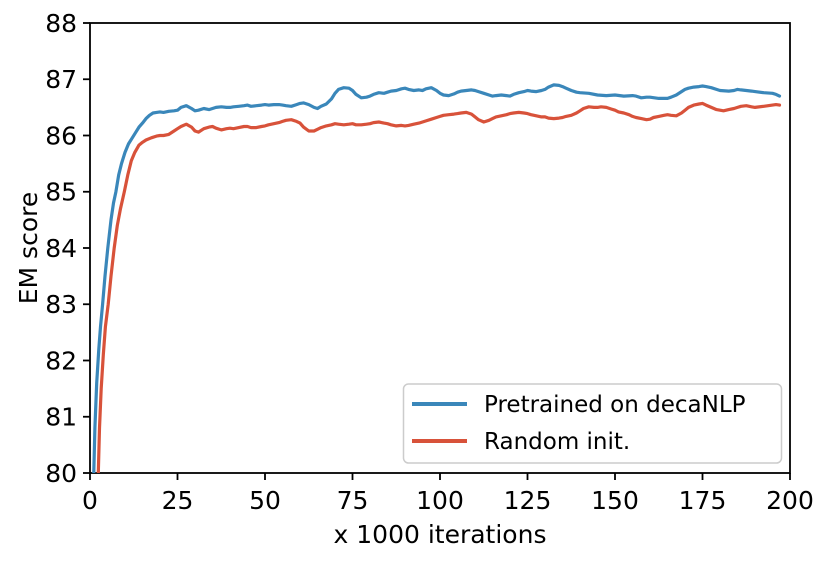 The width and height of the screenshot is (830, 563). Describe the element at coordinates (615, 500) in the screenshot. I see `x-tick-label: 150` at that location.